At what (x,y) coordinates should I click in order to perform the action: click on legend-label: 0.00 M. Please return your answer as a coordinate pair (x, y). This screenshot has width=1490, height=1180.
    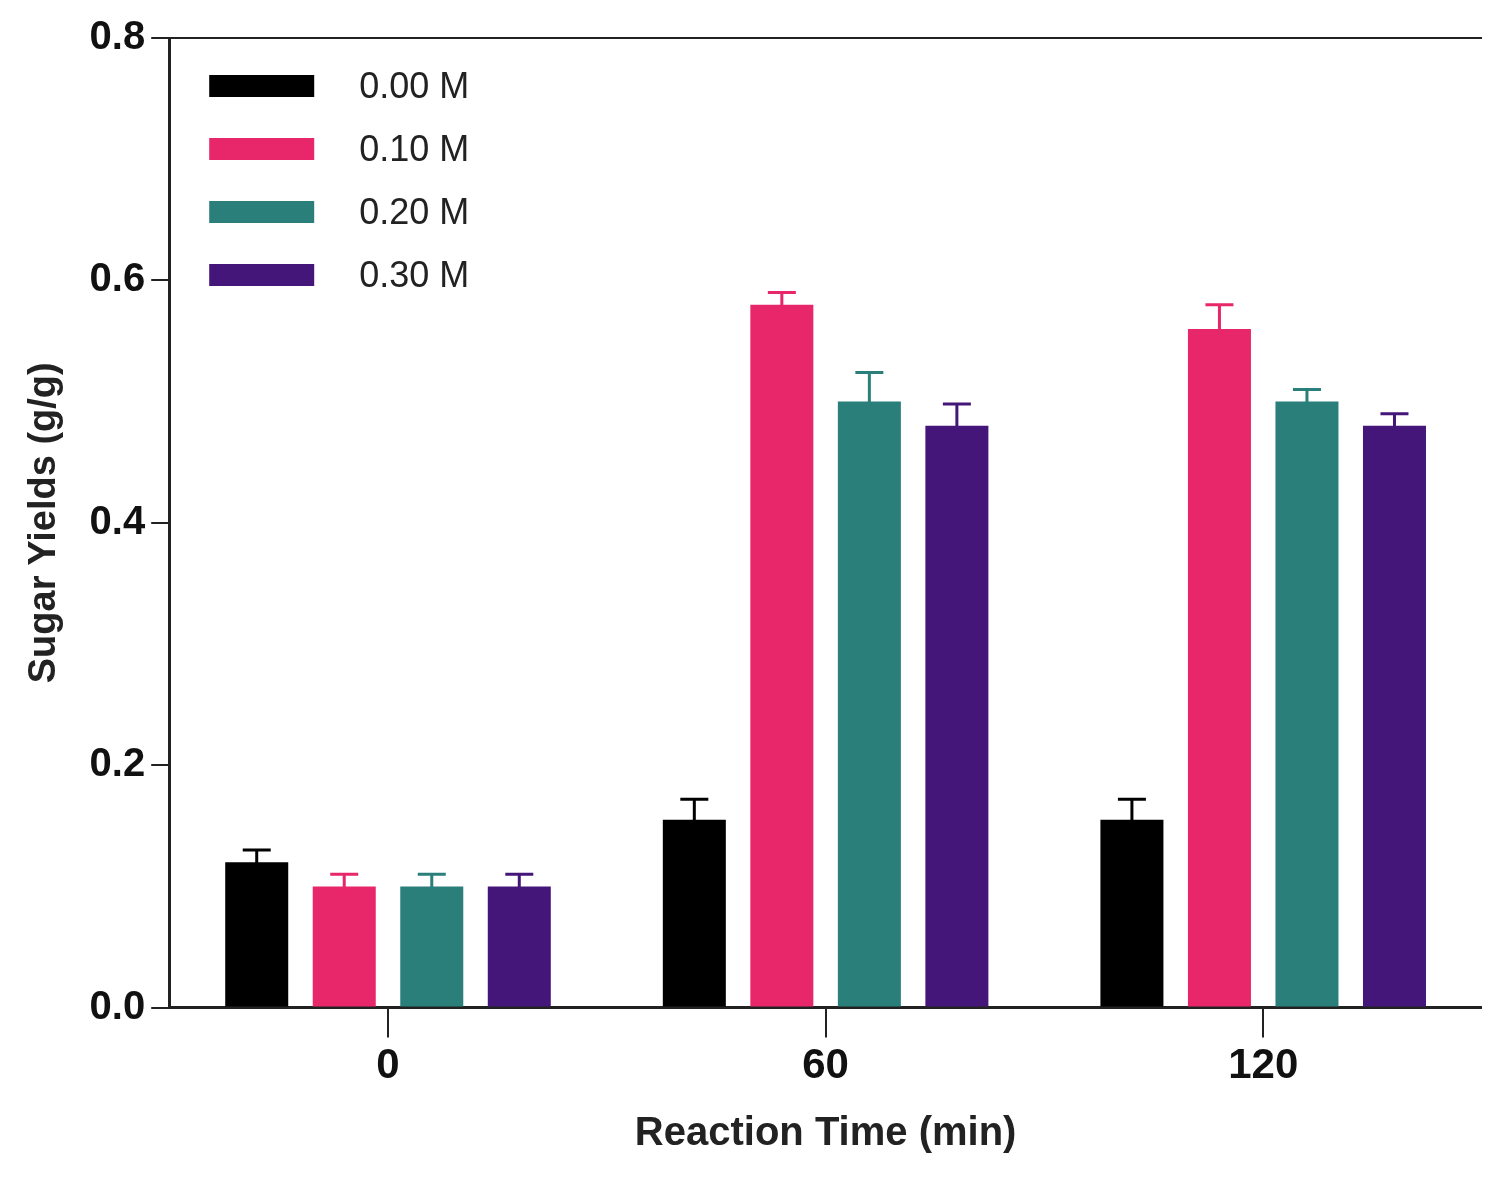
    Looking at the image, I should click on (414, 85).